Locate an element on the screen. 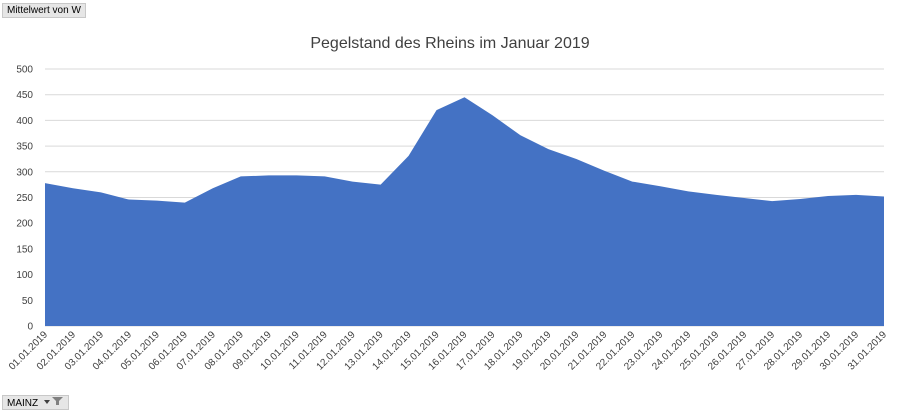 This screenshot has width=906, height=413. y-tick-label: 400 is located at coordinates (24, 121).